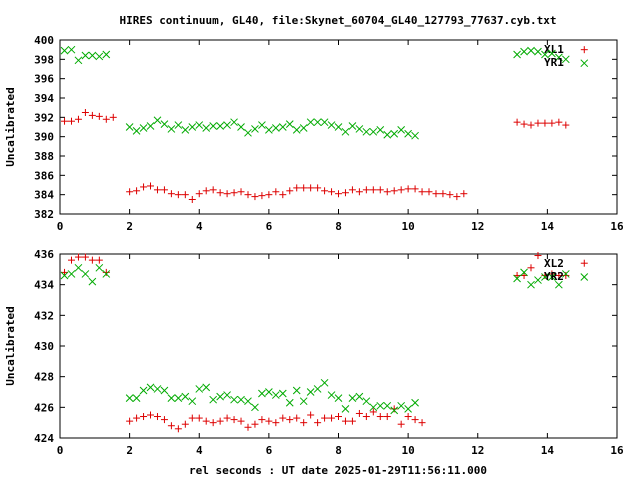  I want to click on legend-label-XL1: XL1, so click(554, 49).